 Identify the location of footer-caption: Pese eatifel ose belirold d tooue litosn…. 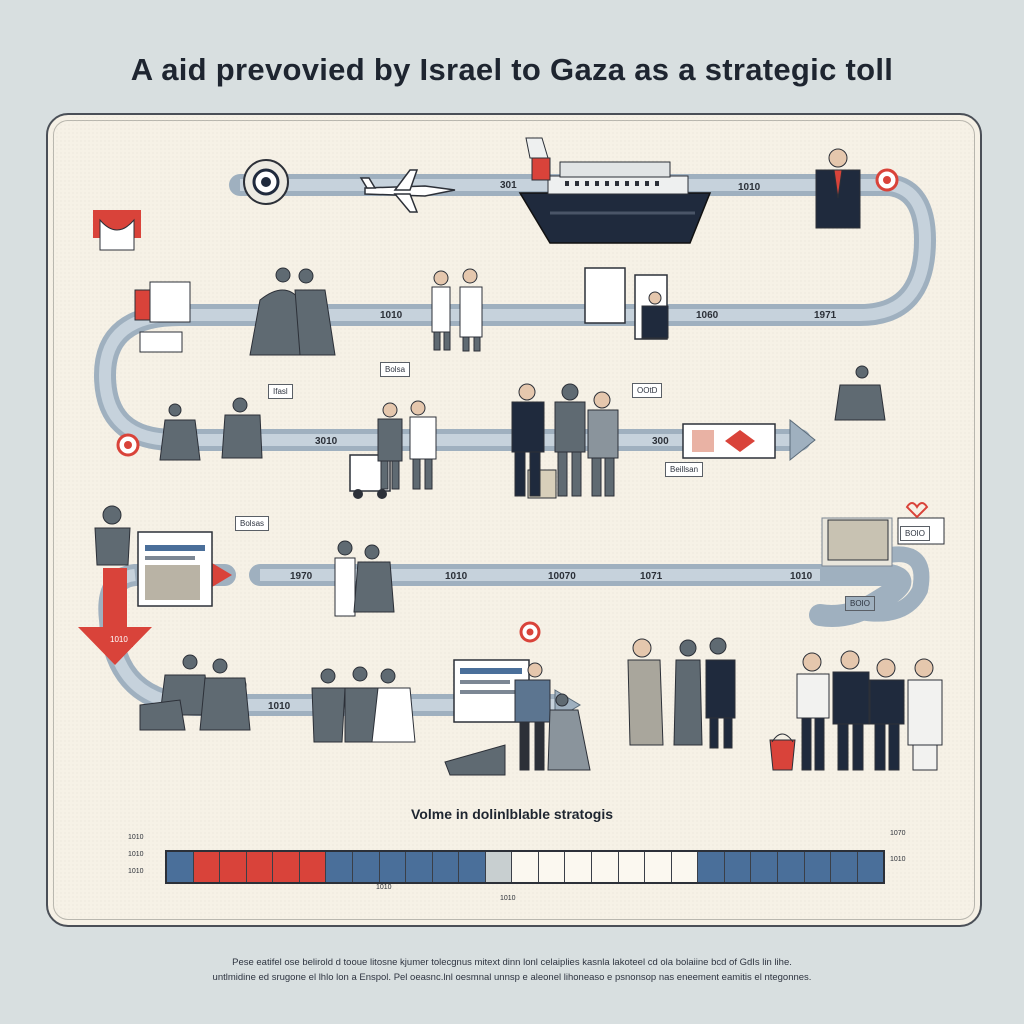
(512, 970).